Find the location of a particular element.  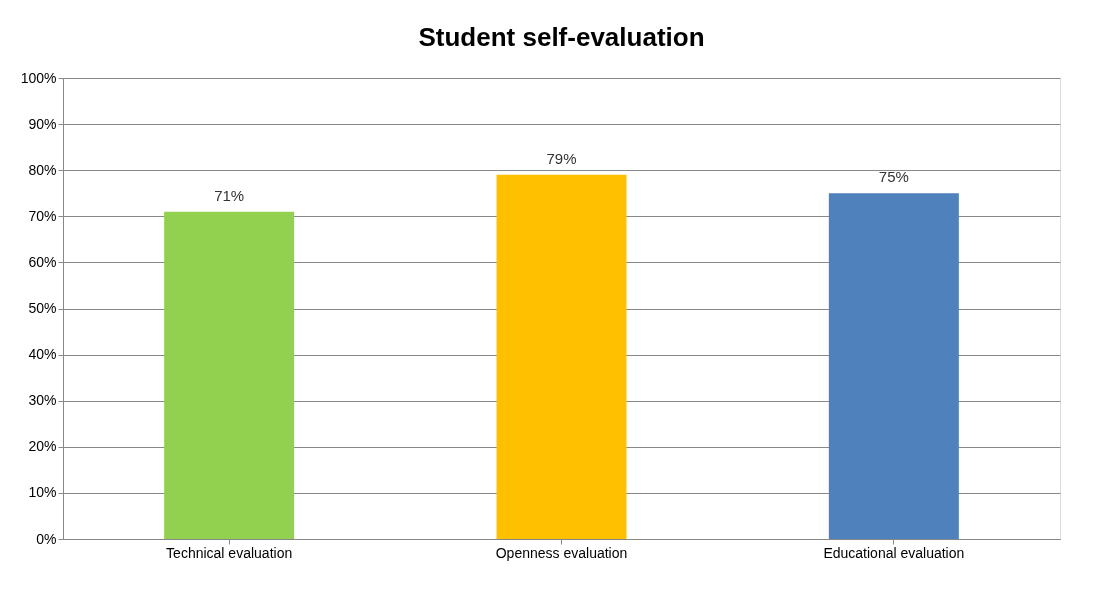

y-tick-label: 100% is located at coordinates (38, 77).